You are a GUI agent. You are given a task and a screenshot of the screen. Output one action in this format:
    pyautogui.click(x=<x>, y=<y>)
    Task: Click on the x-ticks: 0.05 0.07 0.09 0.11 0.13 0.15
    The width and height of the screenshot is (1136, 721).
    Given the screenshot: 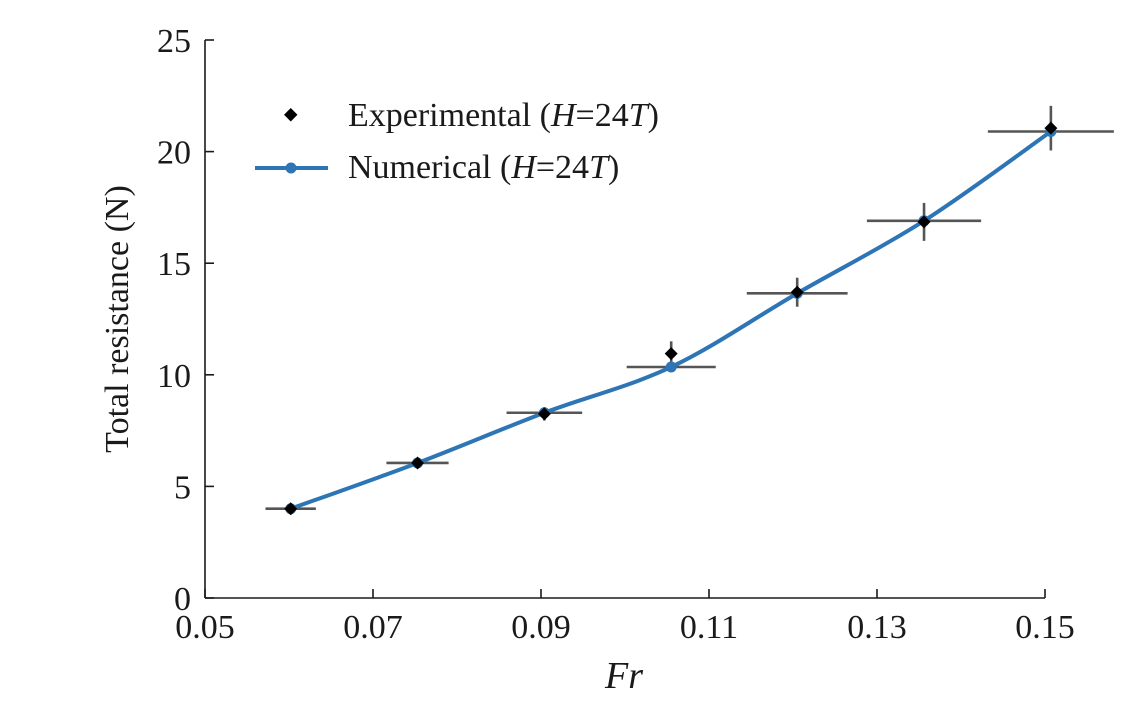 What is the action you would take?
    pyautogui.click(x=625, y=617)
    